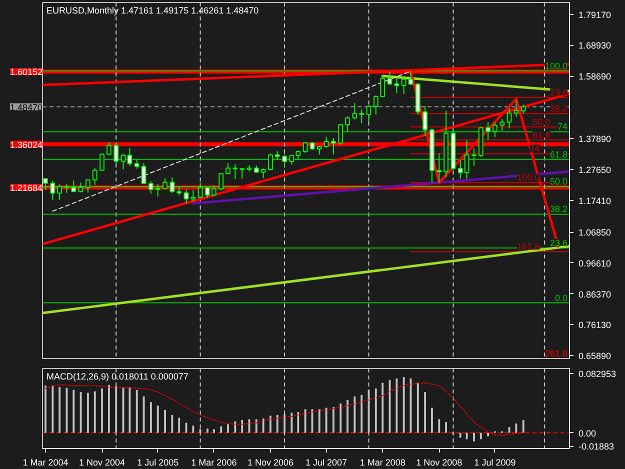  What do you see at coordinates (45, 463) in the screenshot?
I see `x-tick-label: 1 Mar 2004` at bounding box center [45, 463].